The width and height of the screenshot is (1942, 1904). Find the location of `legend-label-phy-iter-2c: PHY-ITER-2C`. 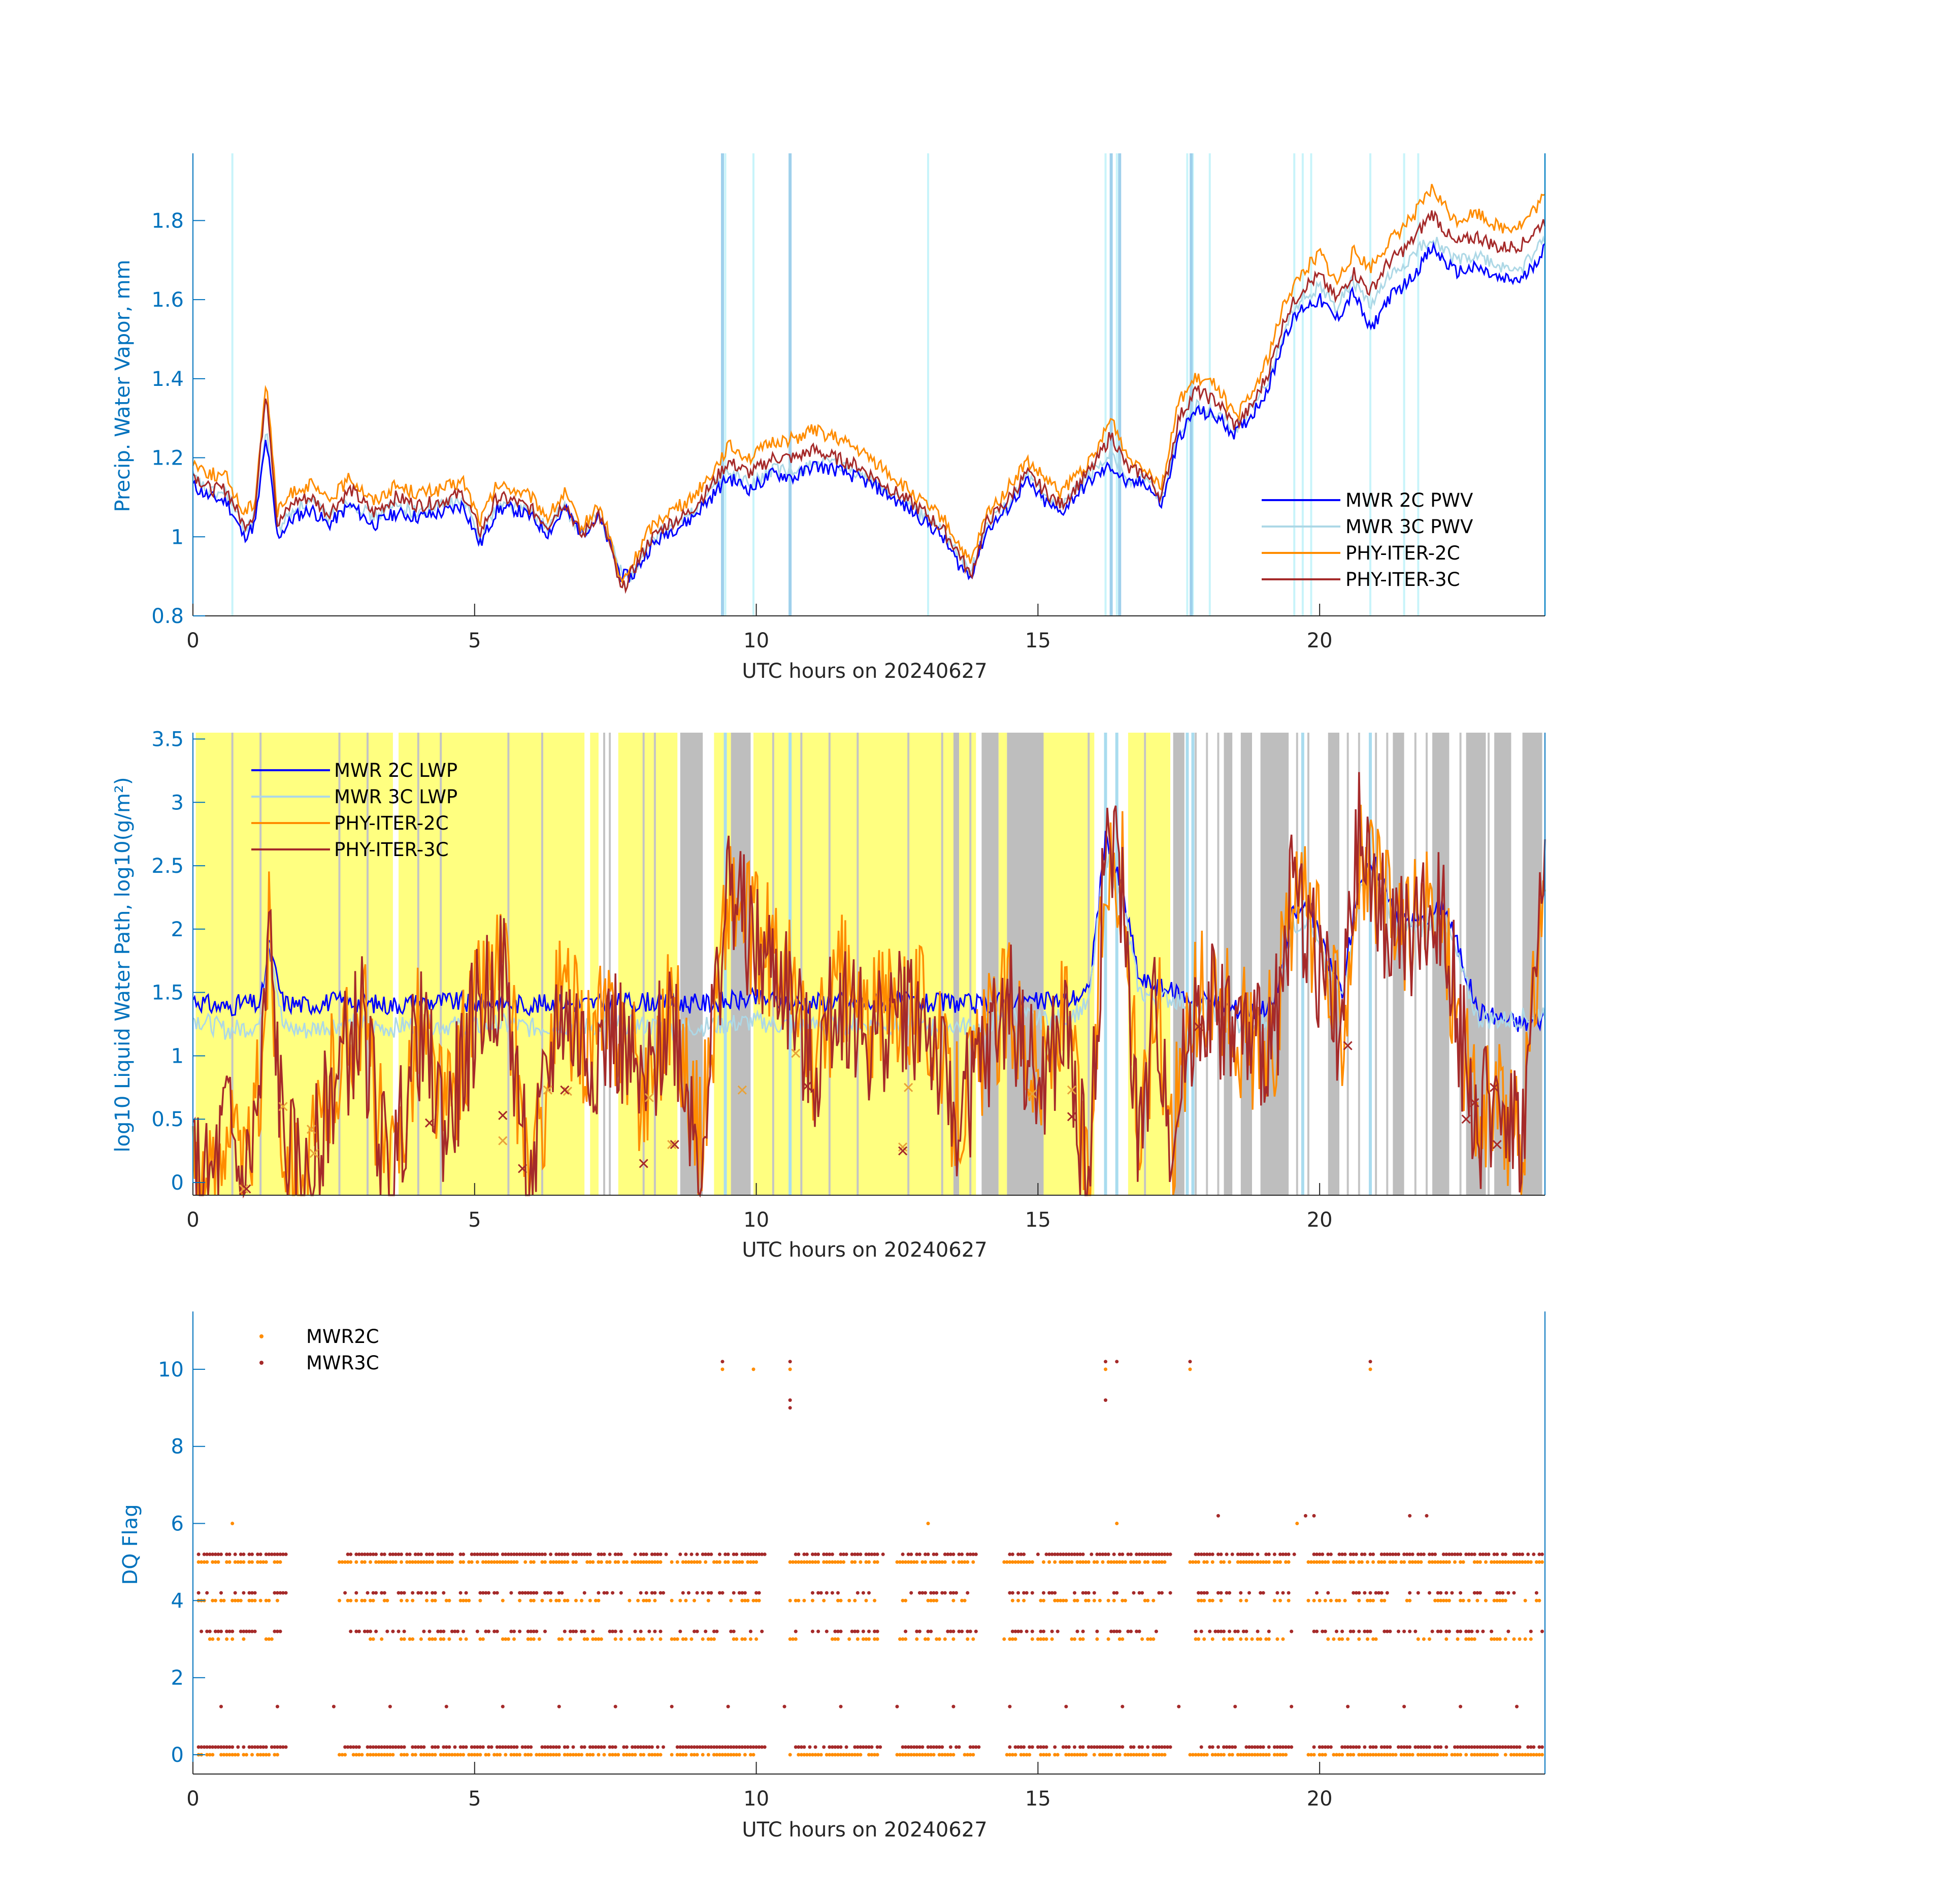

legend-label-phy-iter-2c: PHY-ITER-2C is located at coordinates (1402, 553).